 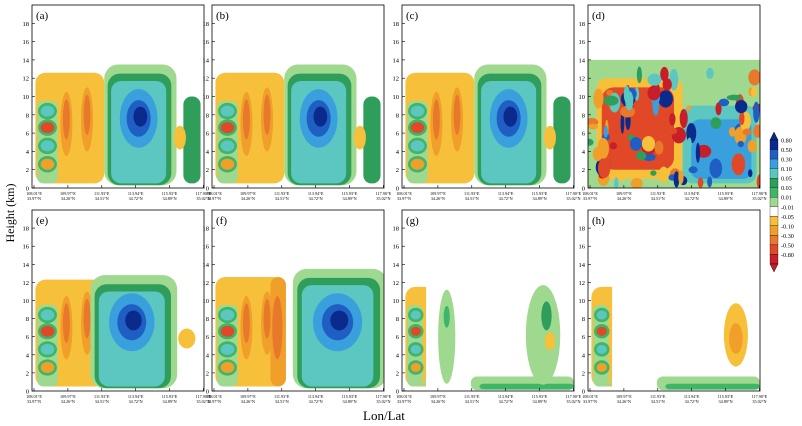 What do you see at coordinates (10, 213) in the screenshot?
I see `y-axis-title: Height (km)` at bounding box center [10, 213].